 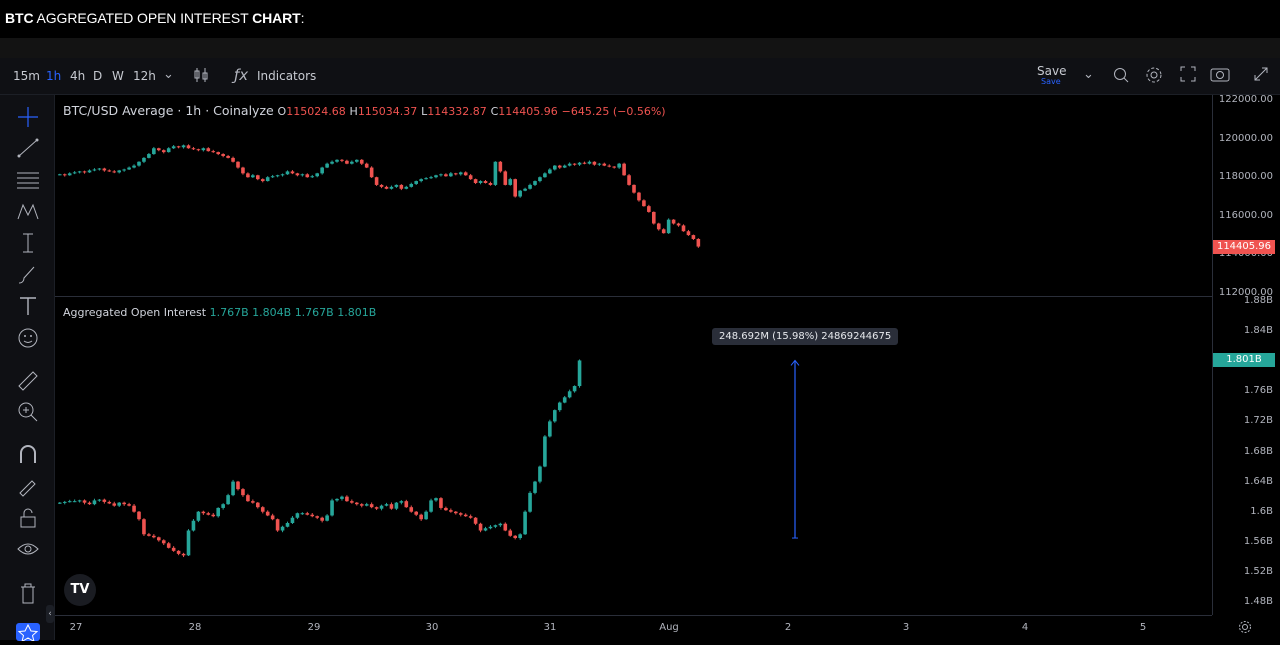 What do you see at coordinates (1052, 71) in the screenshot?
I see `save-button: Save` at bounding box center [1052, 71].